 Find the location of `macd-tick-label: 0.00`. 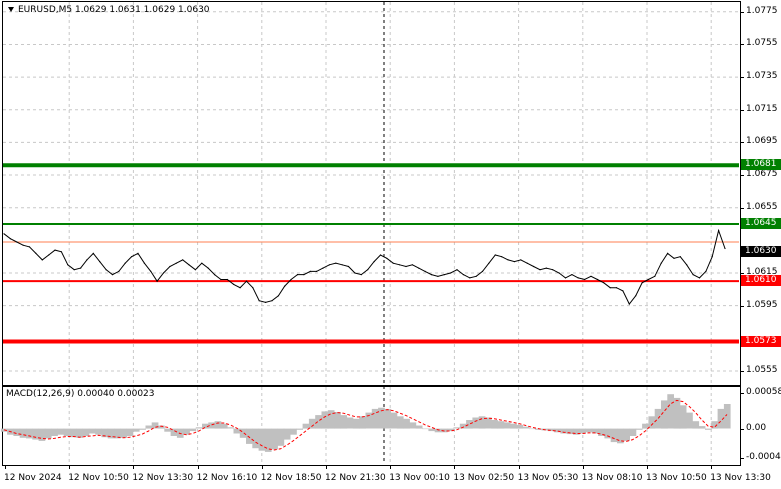

macd-tick-label: 0.00 is located at coordinates (756, 427).